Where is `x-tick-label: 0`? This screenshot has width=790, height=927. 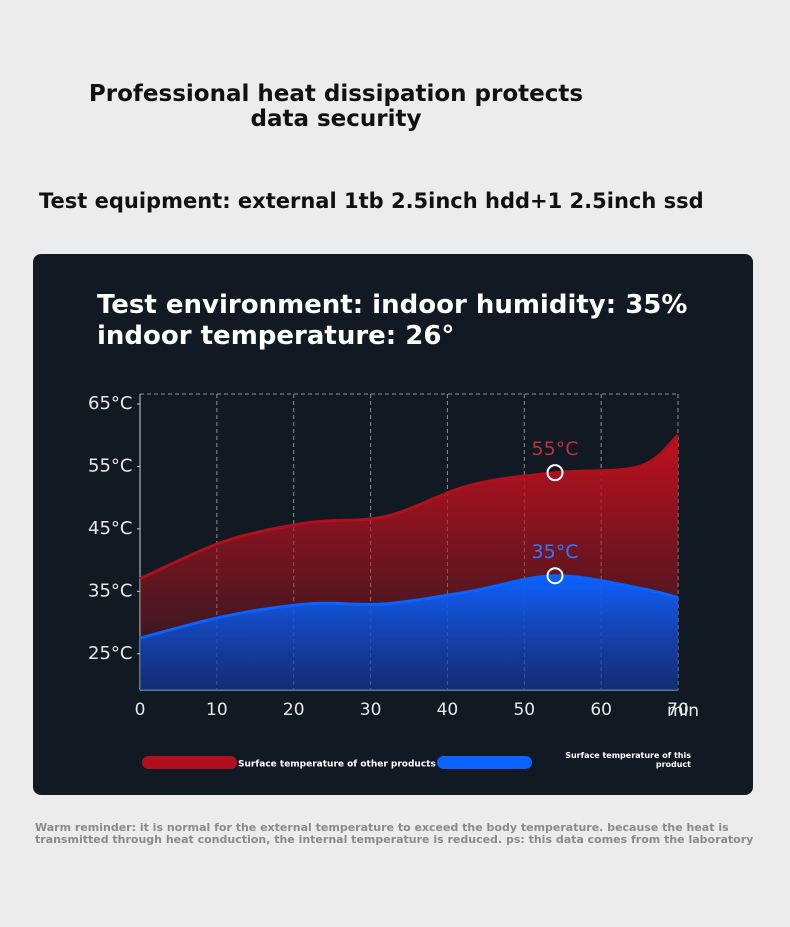
x-tick-label: 0 is located at coordinates (140, 710).